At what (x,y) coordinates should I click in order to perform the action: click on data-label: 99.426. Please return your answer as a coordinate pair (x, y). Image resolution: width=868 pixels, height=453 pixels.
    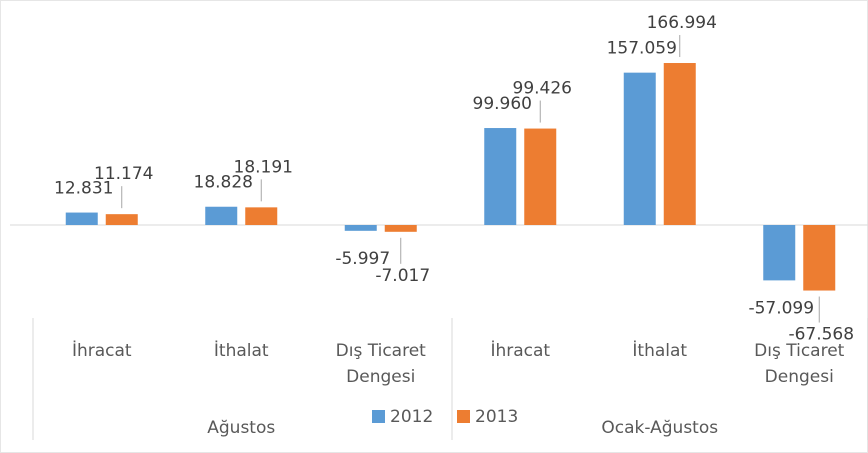
    Looking at the image, I should click on (542, 89).